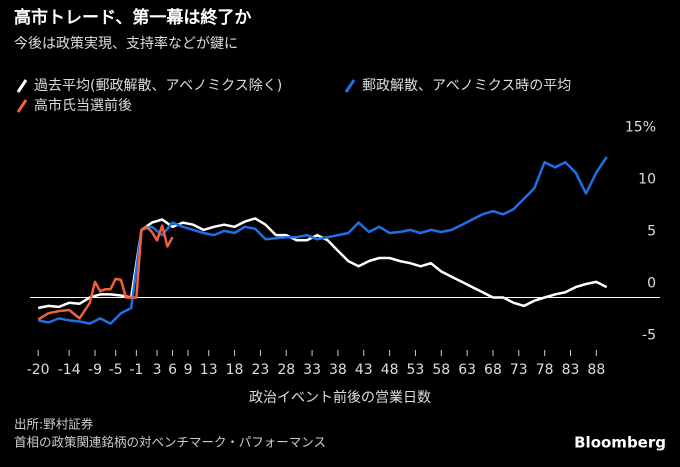 This screenshot has width=680, height=467. I want to click on x-tick-label: 9, so click(188, 370).